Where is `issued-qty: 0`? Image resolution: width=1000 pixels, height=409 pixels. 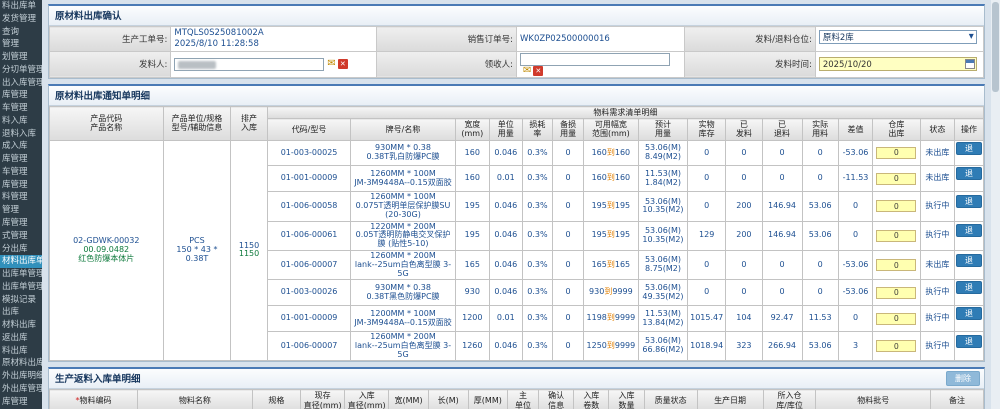 issued-qty: 0 is located at coordinates (744, 179).